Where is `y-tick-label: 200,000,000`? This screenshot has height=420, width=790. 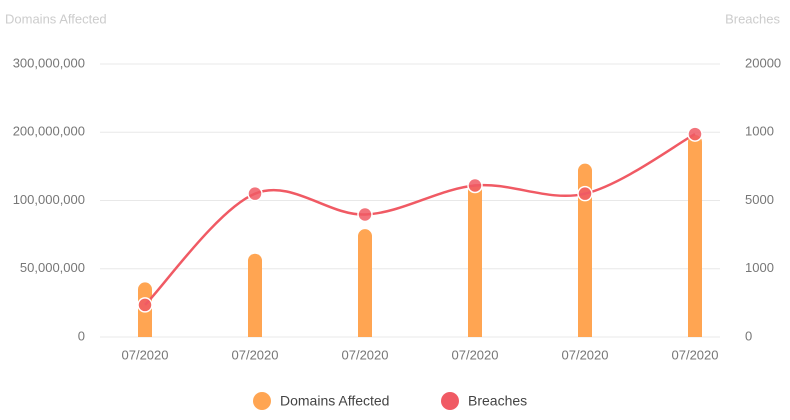 y-tick-label: 200,000,000 is located at coordinates (49, 131).